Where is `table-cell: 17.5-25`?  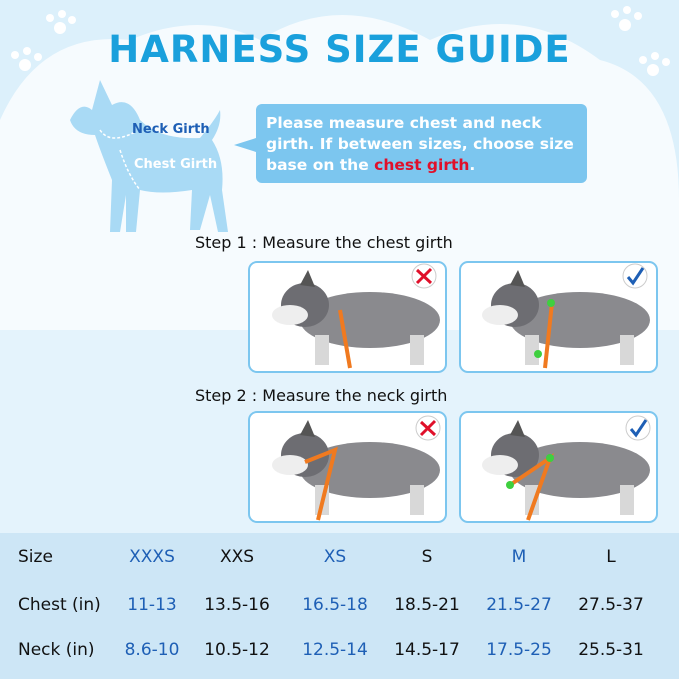
table-cell: 17.5-25 is located at coordinates (519, 650).